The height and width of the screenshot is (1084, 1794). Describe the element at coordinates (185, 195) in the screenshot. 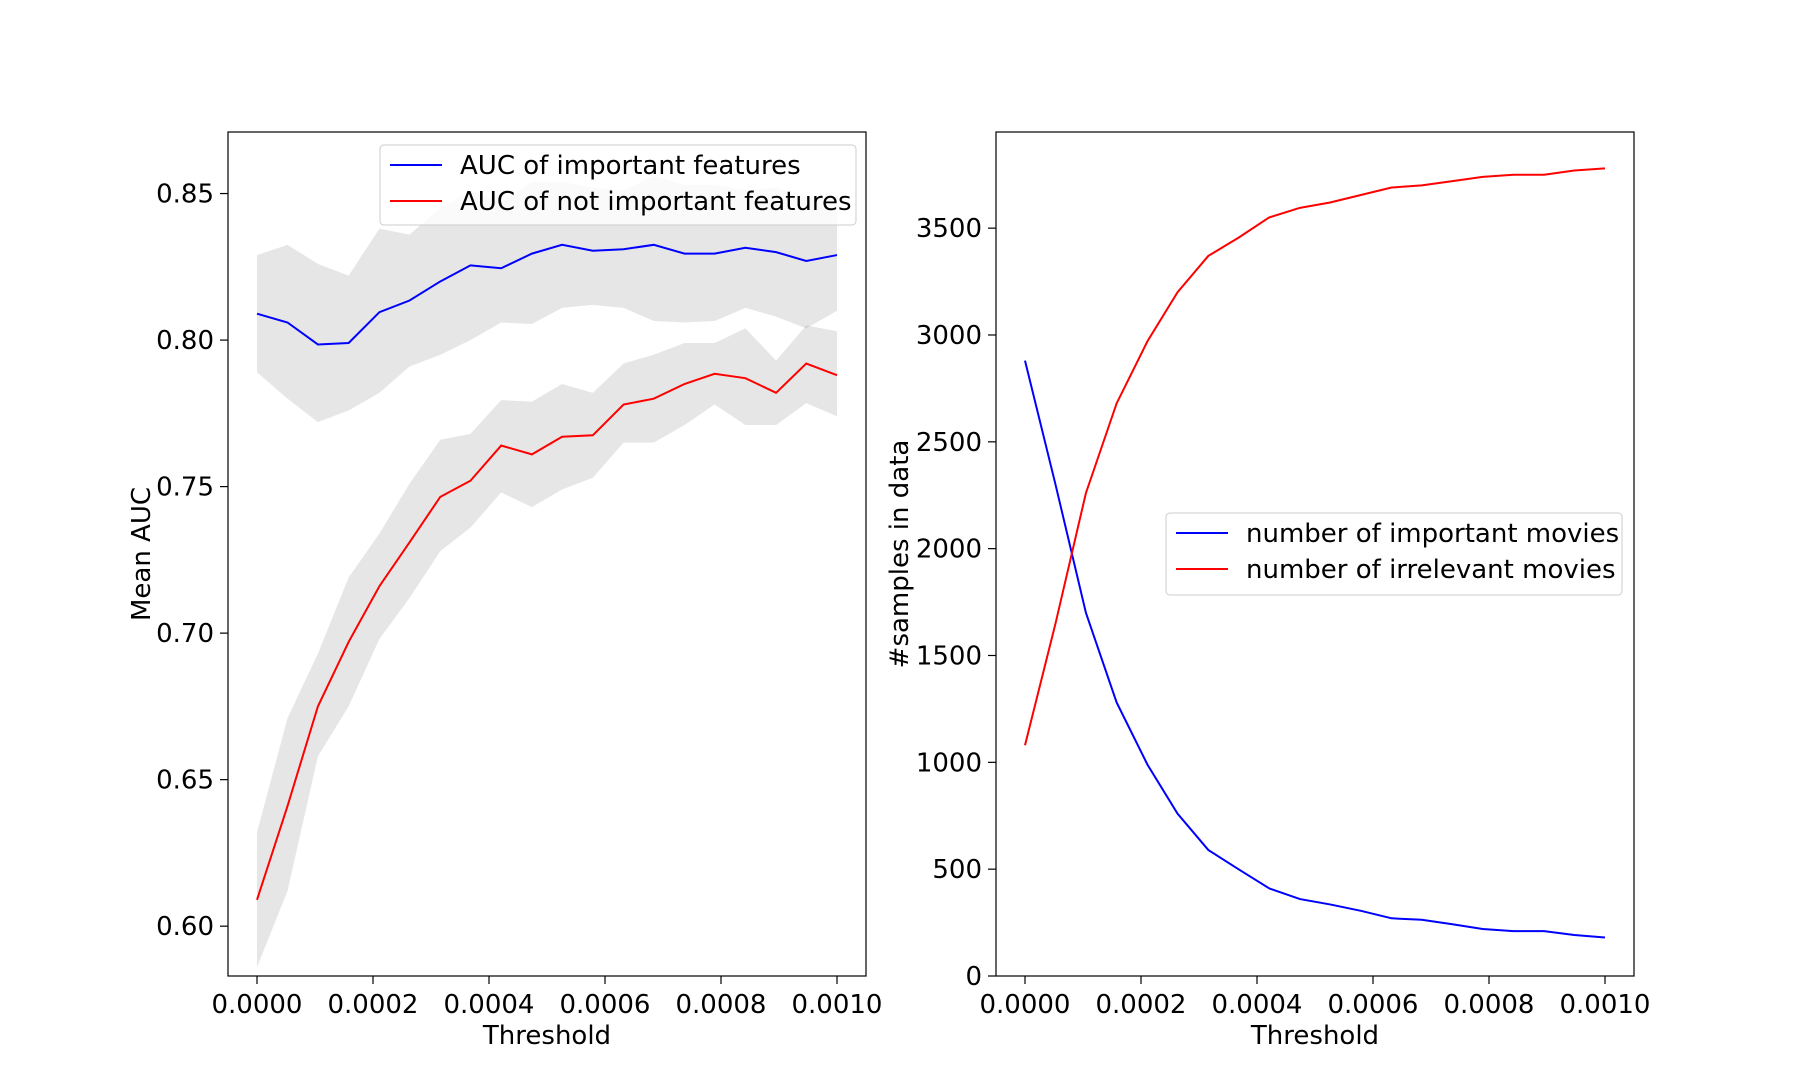

I see `y-tick-label: 0.85` at that location.